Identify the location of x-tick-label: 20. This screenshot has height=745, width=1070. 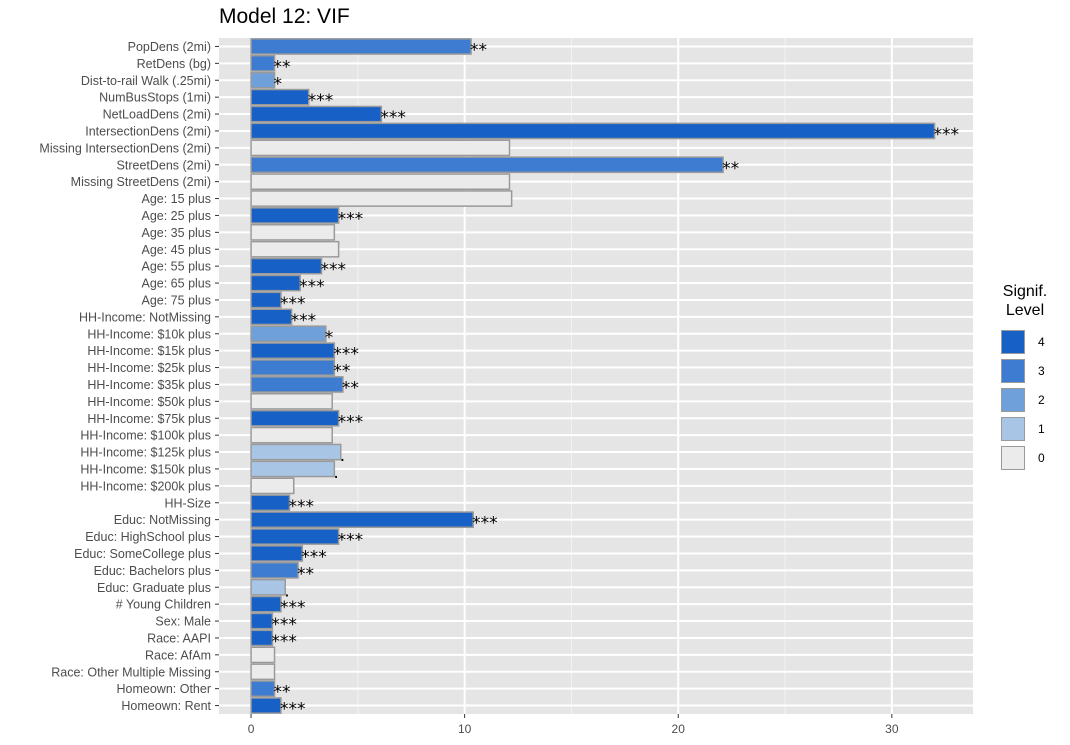
(679, 729).